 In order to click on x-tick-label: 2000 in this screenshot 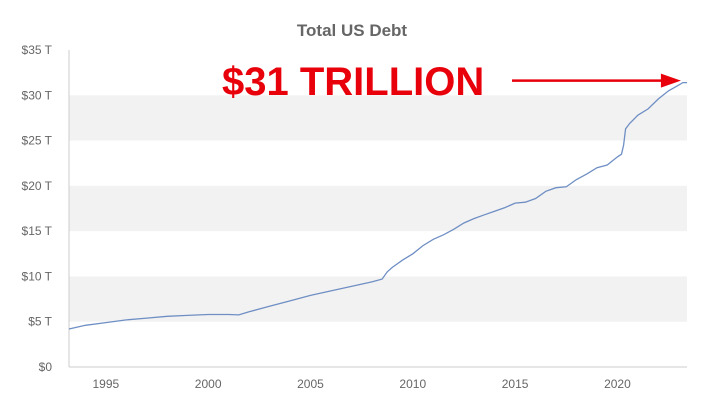, I will do `click(208, 384)`.